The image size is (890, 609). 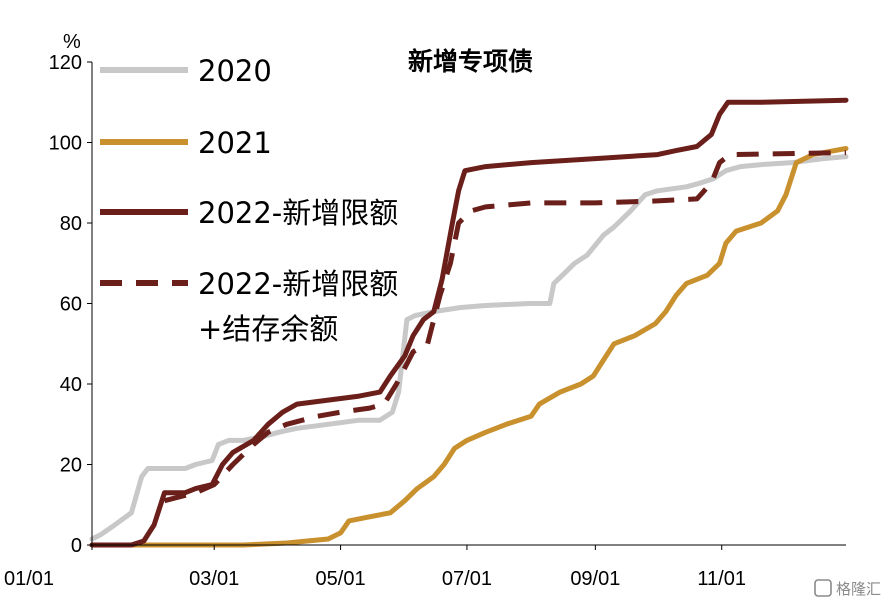 I want to click on y-tick-label: 80, so click(x=71, y=224).